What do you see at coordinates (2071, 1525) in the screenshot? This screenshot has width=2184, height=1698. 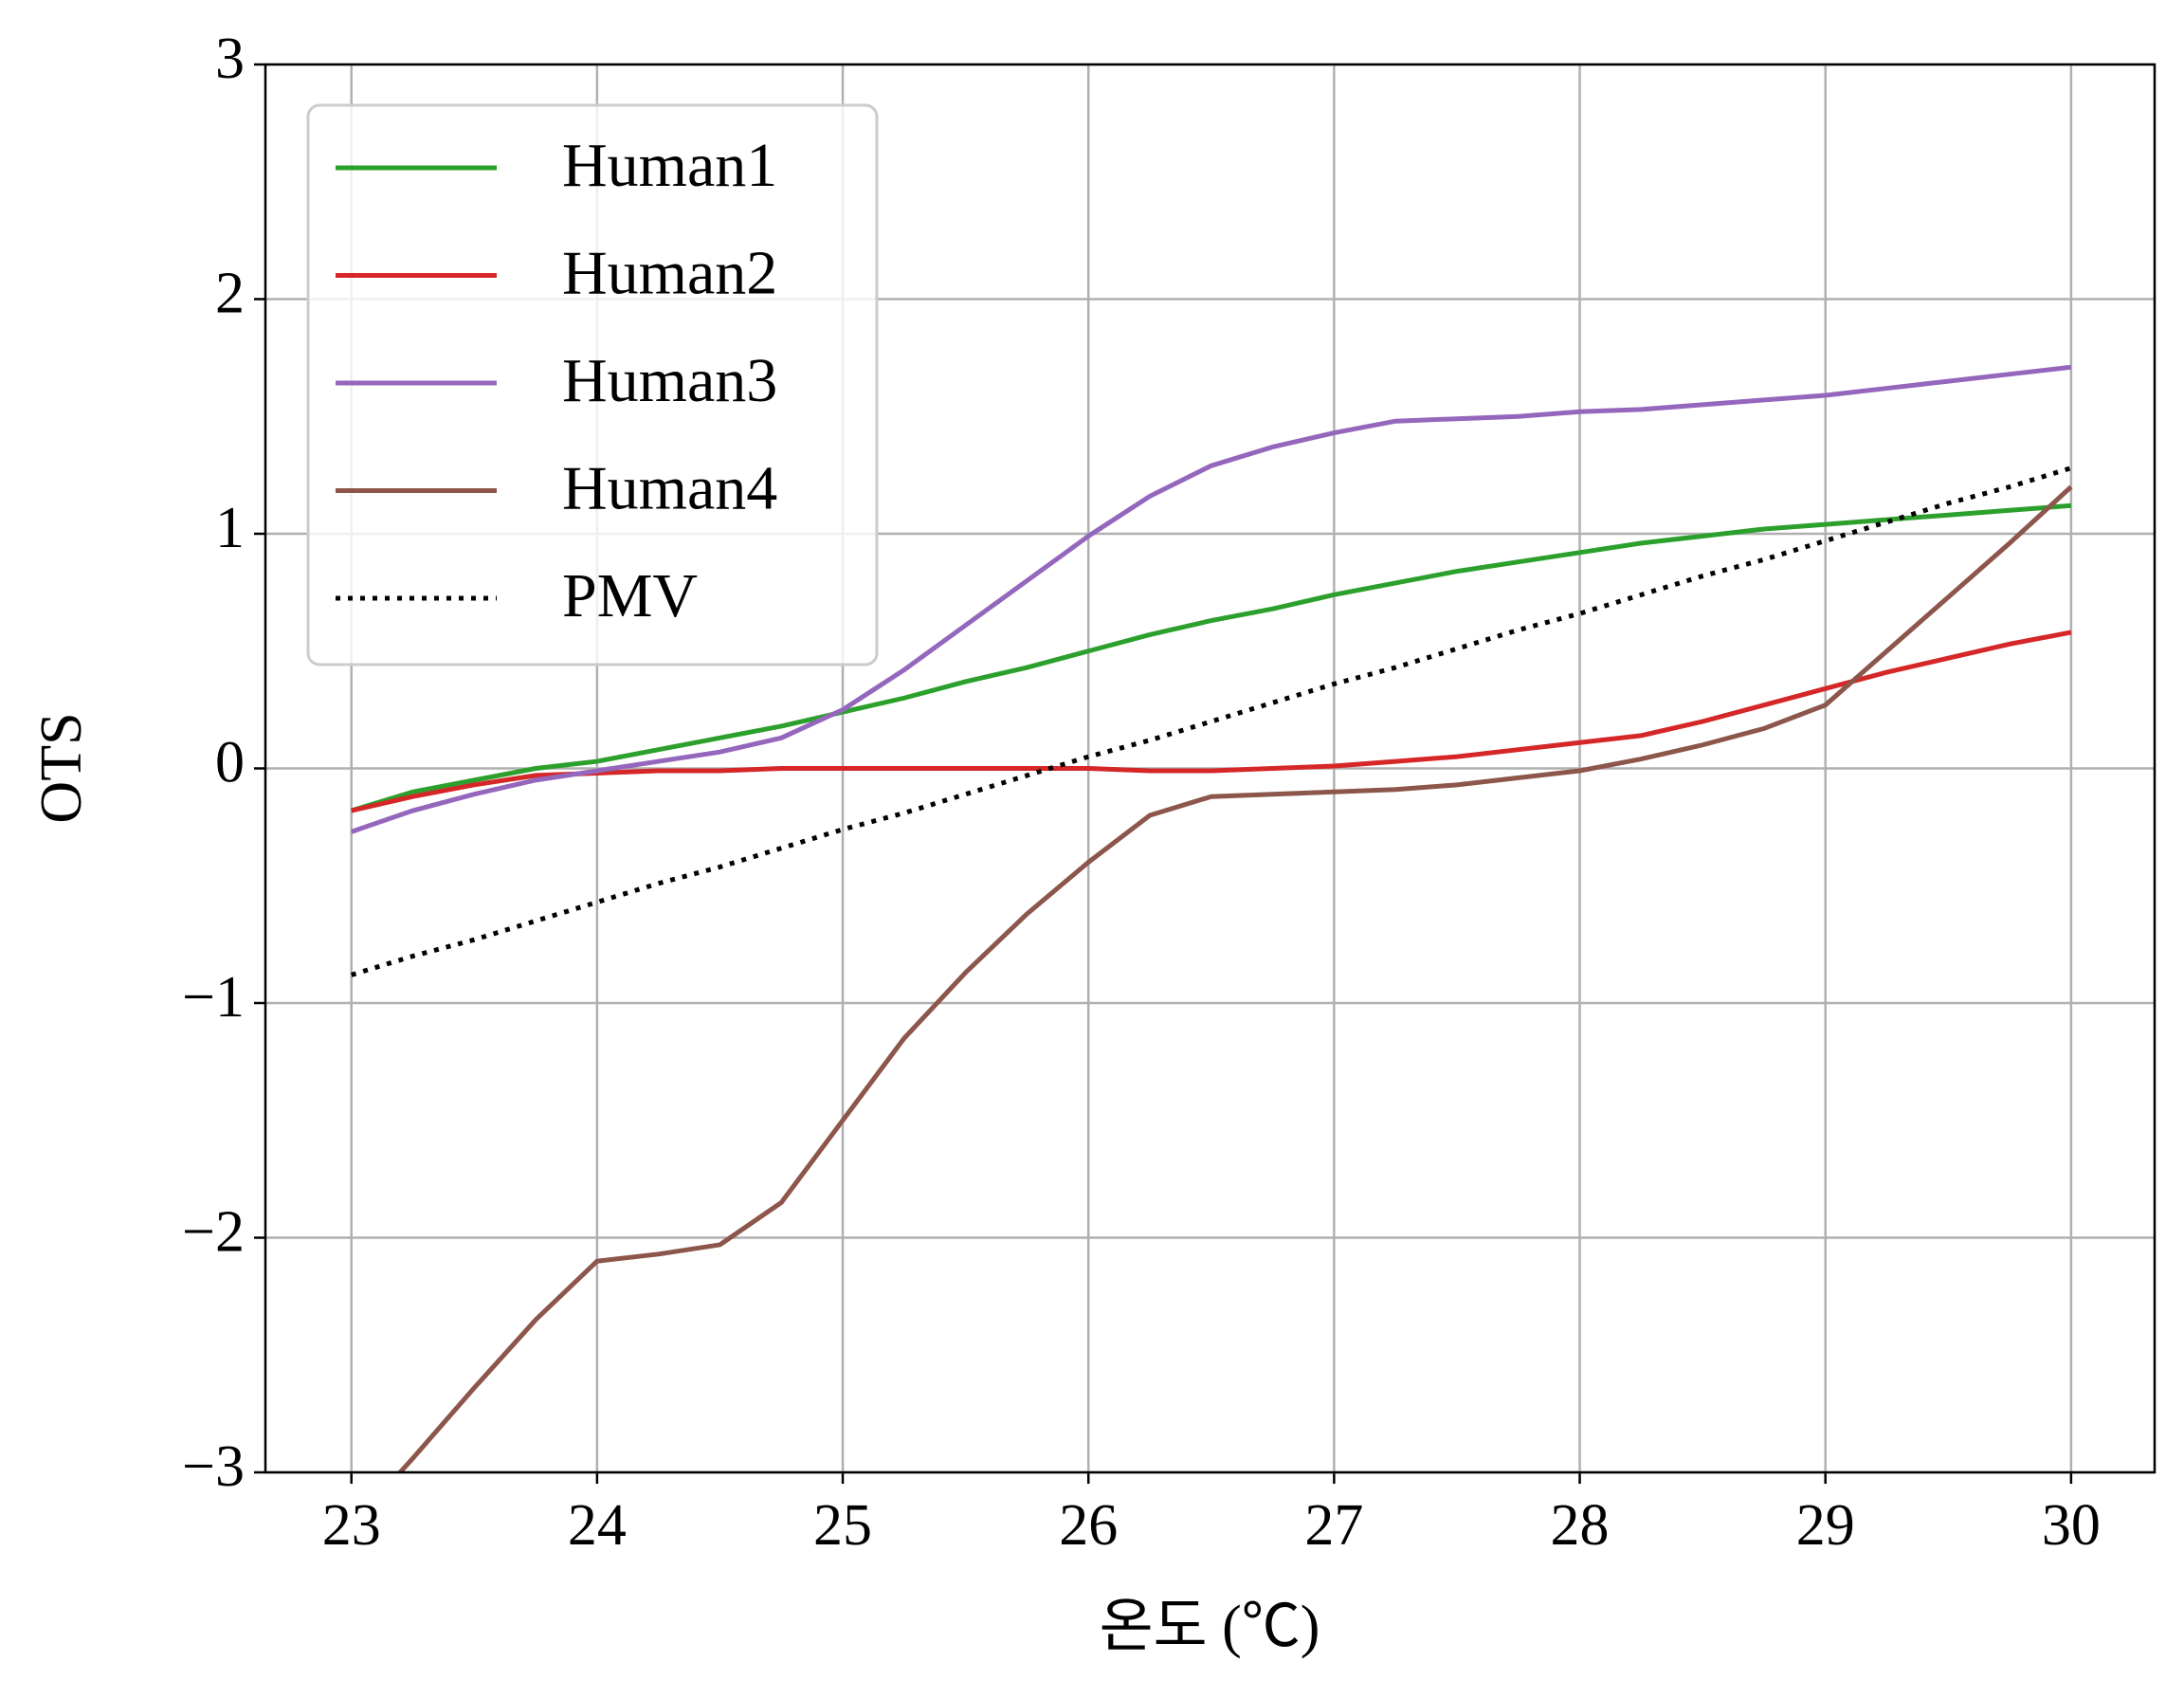 I see `x-tick-label: 30` at bounding box center [2071, 1525].